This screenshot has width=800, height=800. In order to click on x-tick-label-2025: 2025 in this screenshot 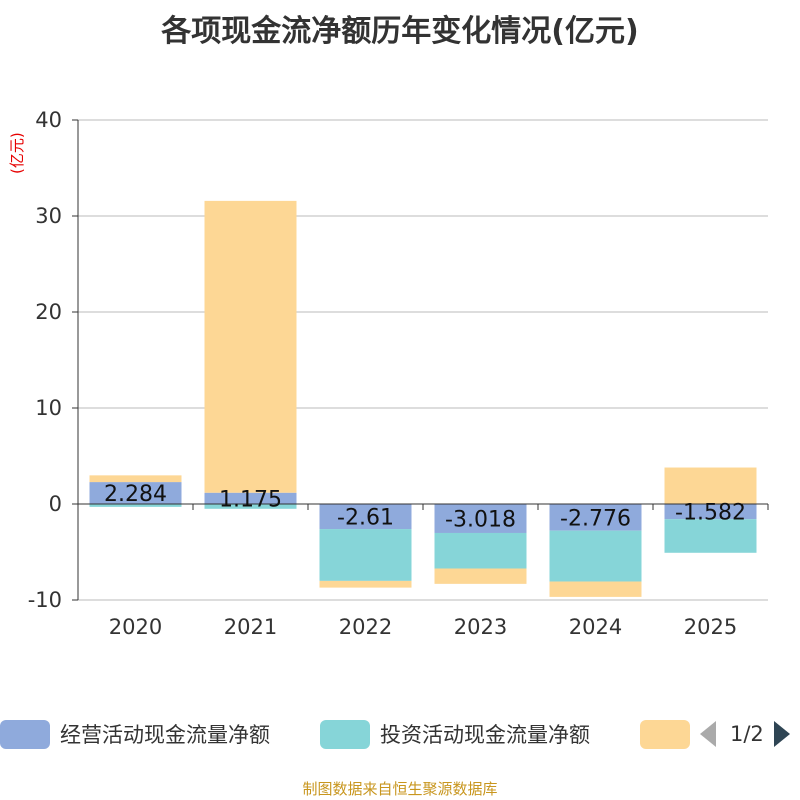, I will do `click(710, 627)`.